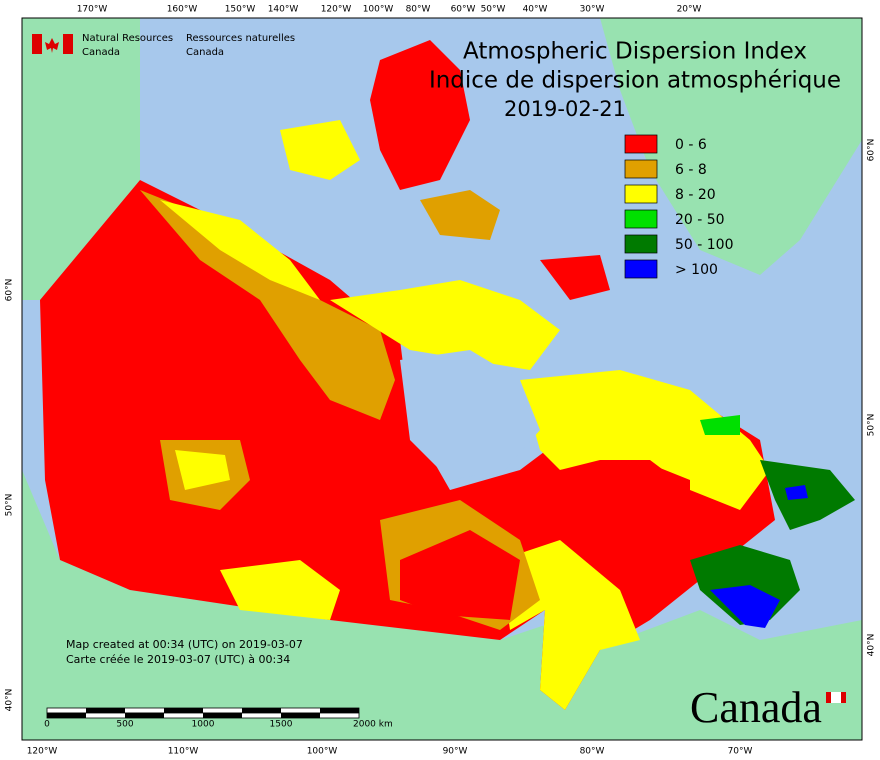  I want to click on arctic-island, so click(320, 150).